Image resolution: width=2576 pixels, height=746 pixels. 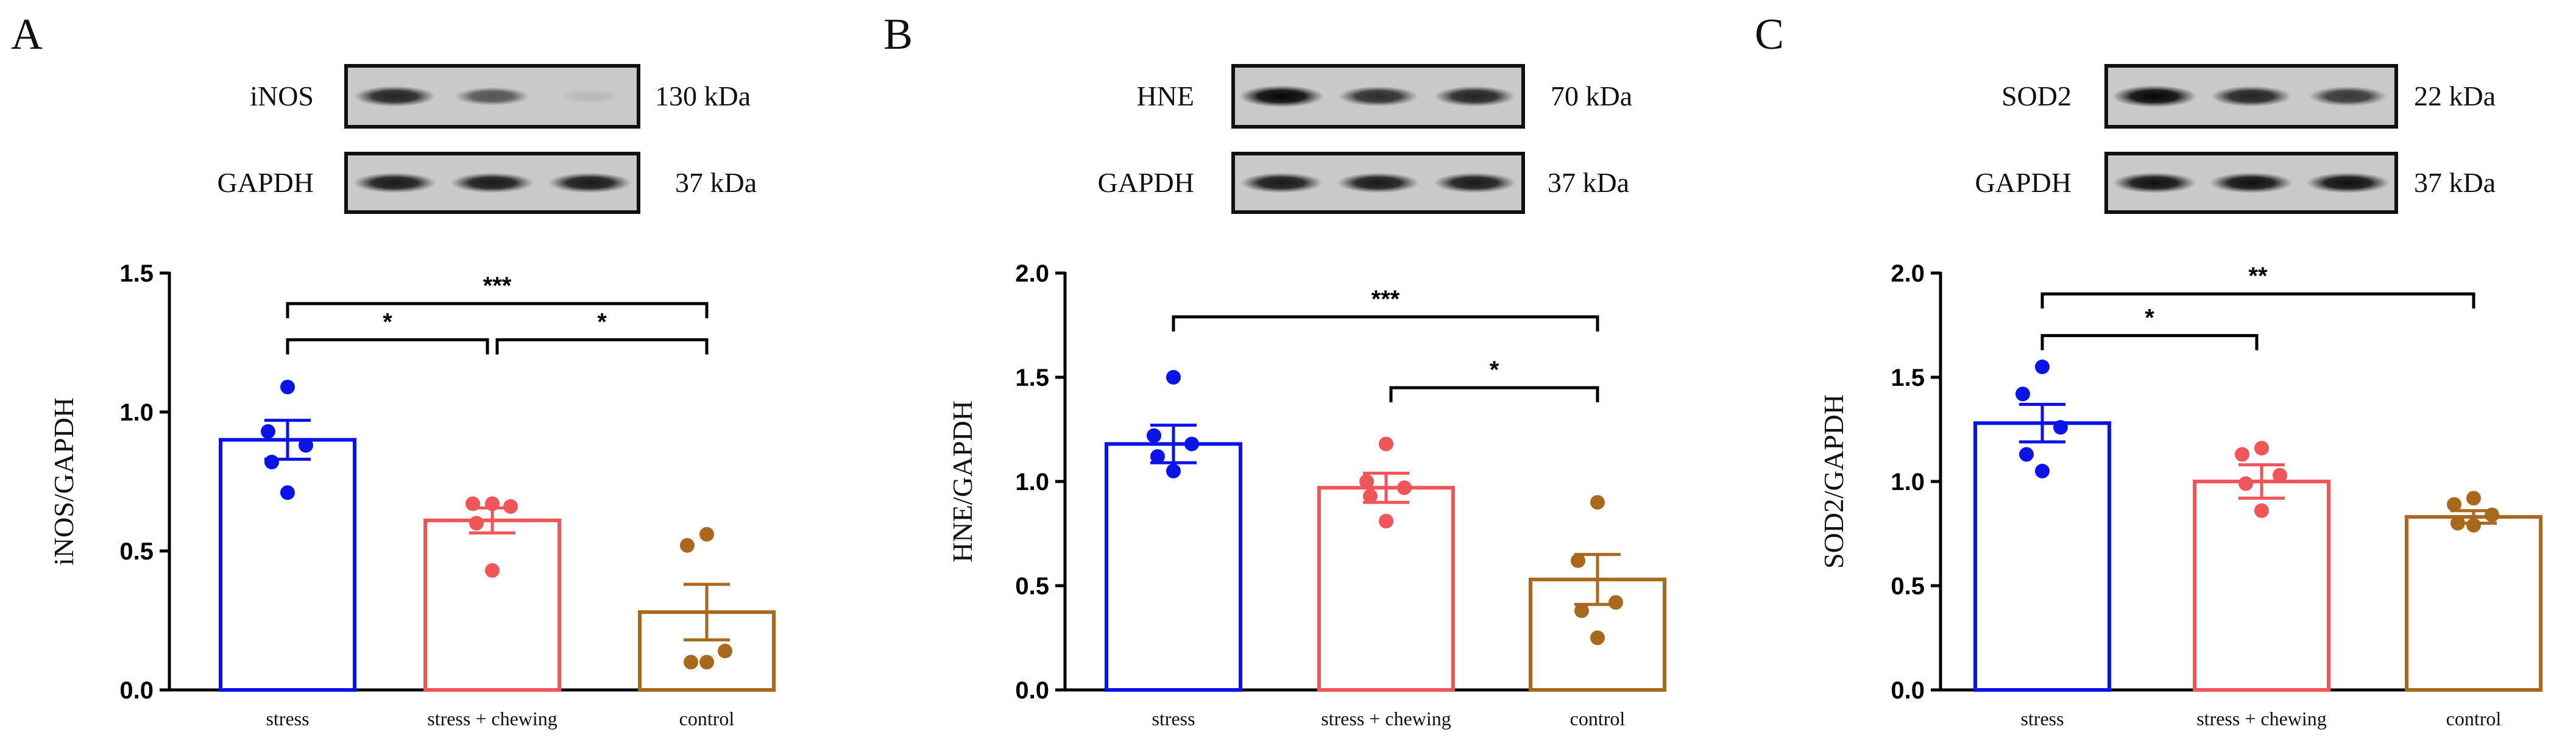 I want to click on blot-protein-label: iNOS, so click(x=282, y=96).